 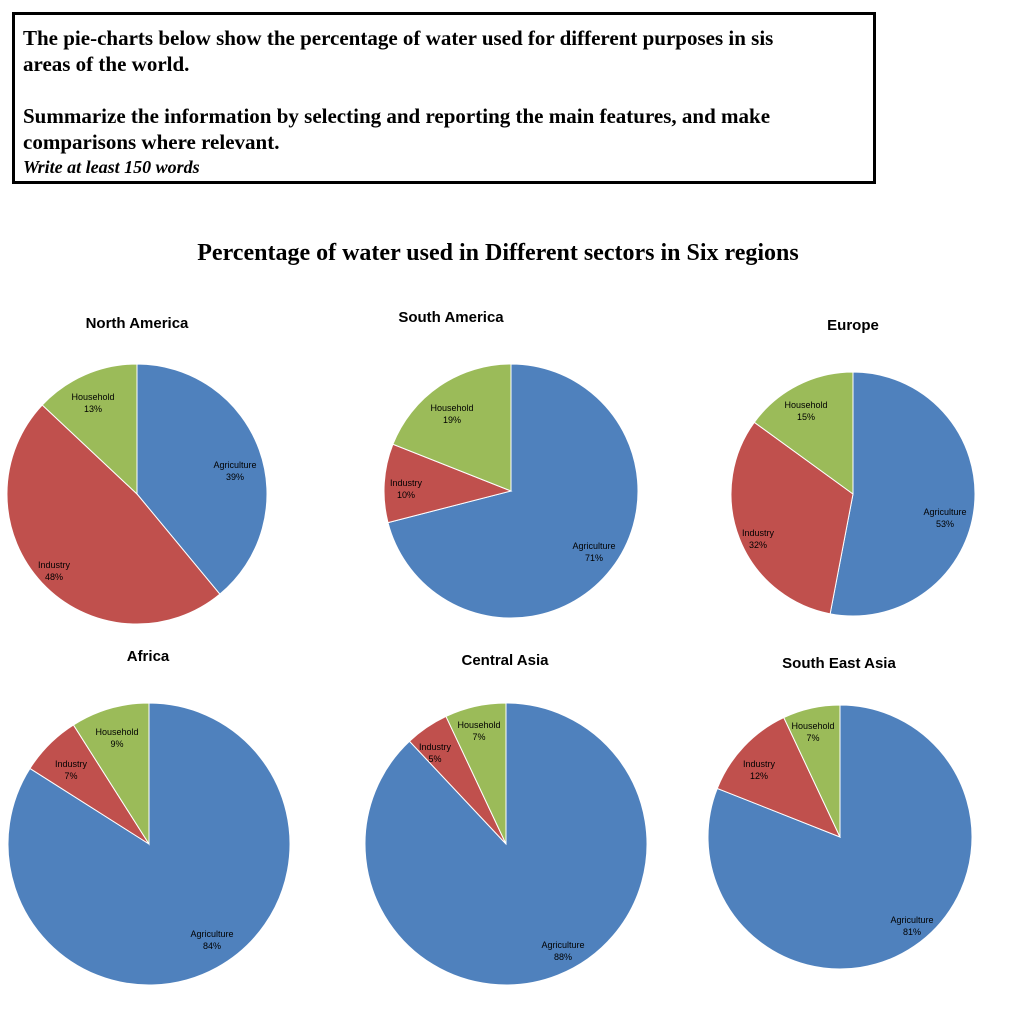 I want to click on slice-label-agriculture: Agriculture 39%, so click(x=234, y=471).